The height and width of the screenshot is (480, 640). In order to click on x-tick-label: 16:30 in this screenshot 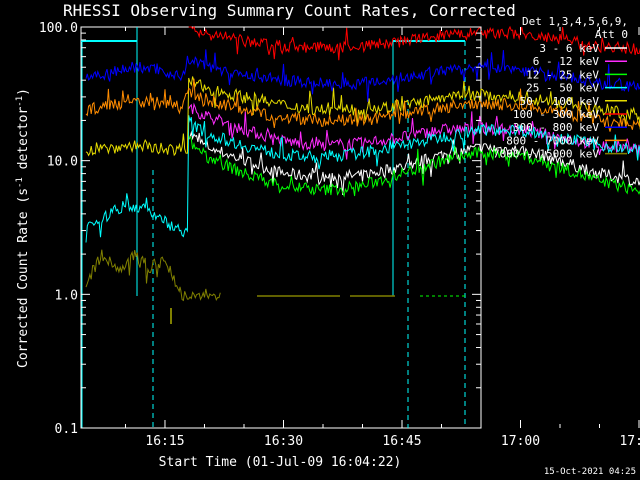, I will do `click(283, 441)`.